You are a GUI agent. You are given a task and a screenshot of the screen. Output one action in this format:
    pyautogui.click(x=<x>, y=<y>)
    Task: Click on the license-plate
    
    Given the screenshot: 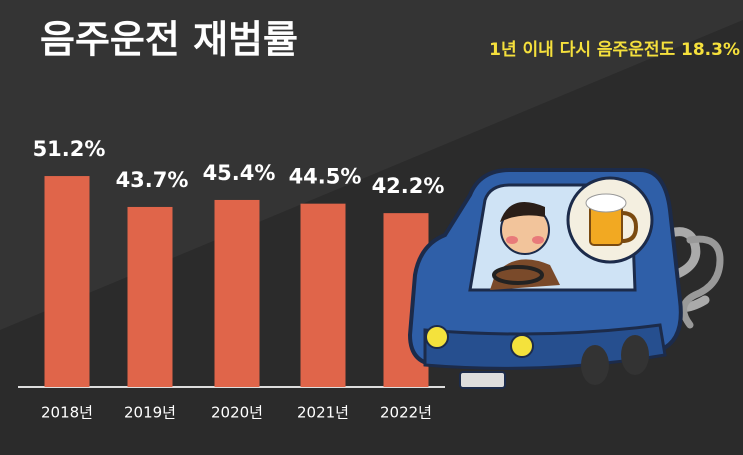 What is the action you would take?
    pyautogui.click(x=482, y=380)
    